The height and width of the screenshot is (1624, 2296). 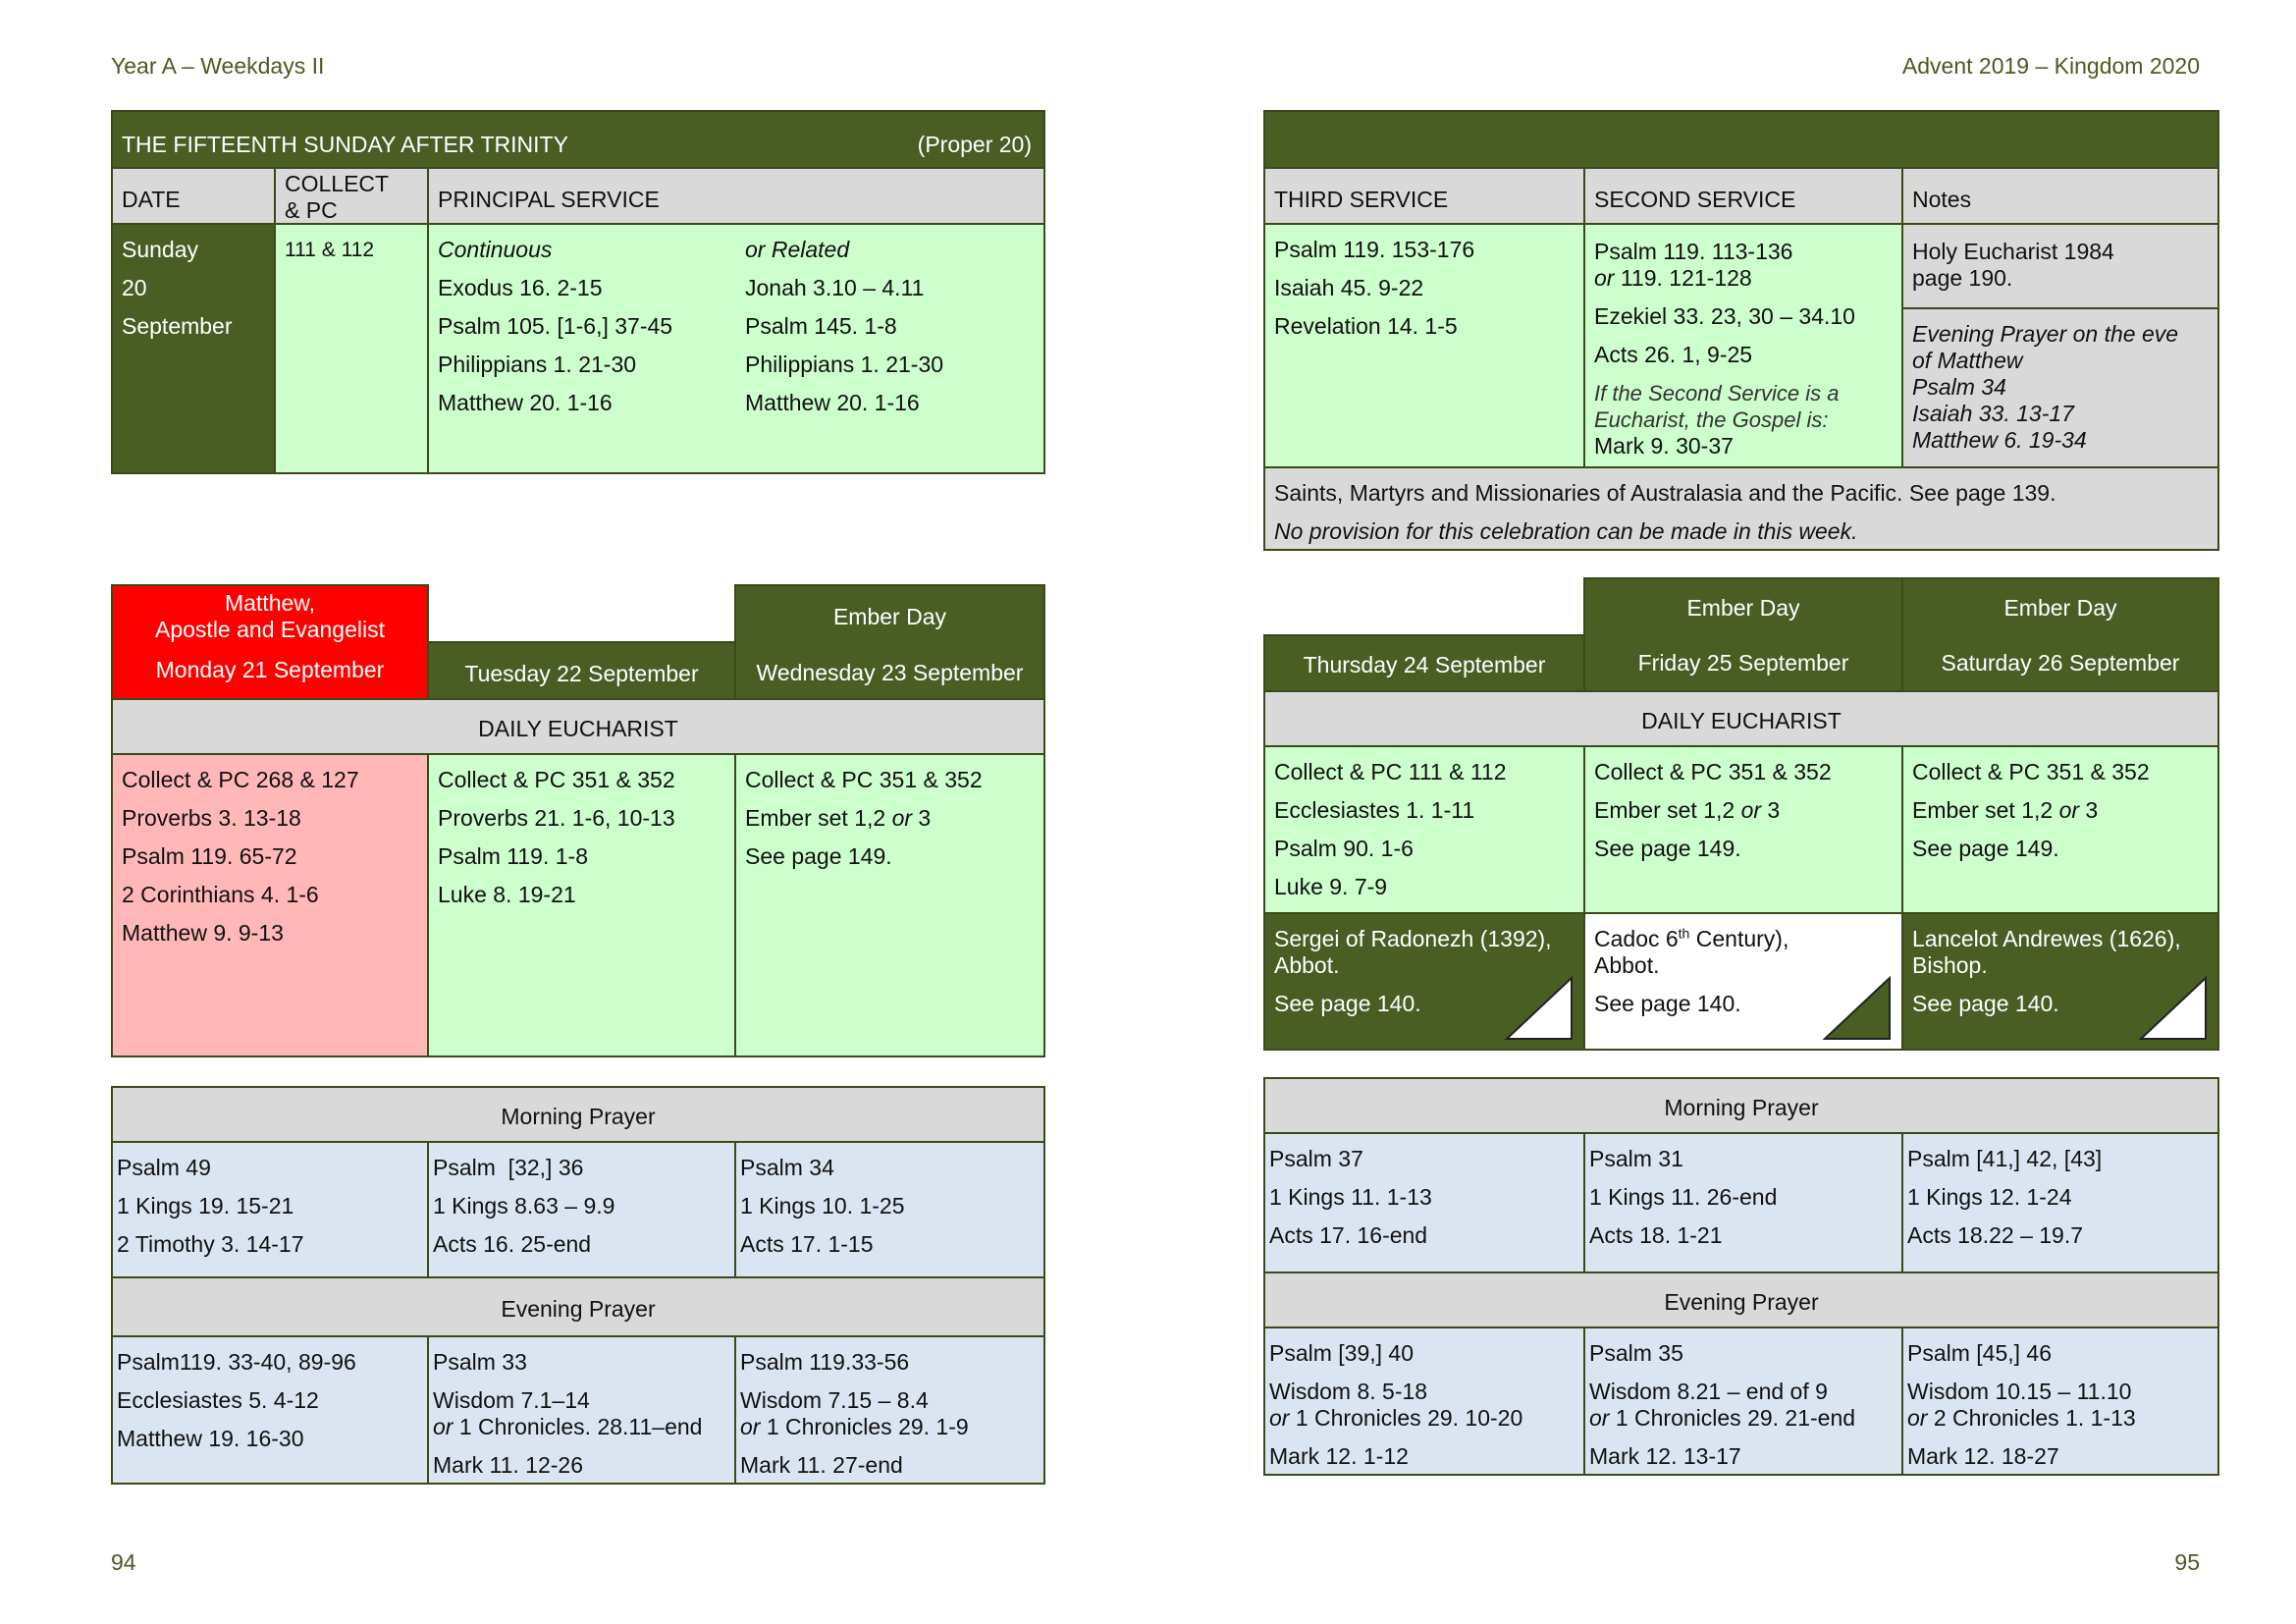 What do you see at coordinates (1406, 1418) in the screenshot?
I see `reading: 1 Chronicles 29. 10-20` at bounding box center [1406, 1418].